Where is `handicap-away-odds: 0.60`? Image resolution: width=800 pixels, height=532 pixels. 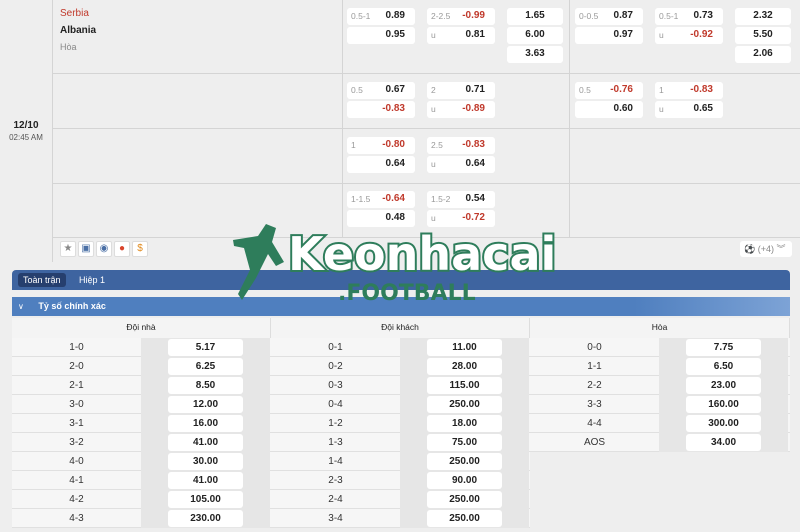 handicap-away-odds: 0.60 is located at coordinates (609, 109).